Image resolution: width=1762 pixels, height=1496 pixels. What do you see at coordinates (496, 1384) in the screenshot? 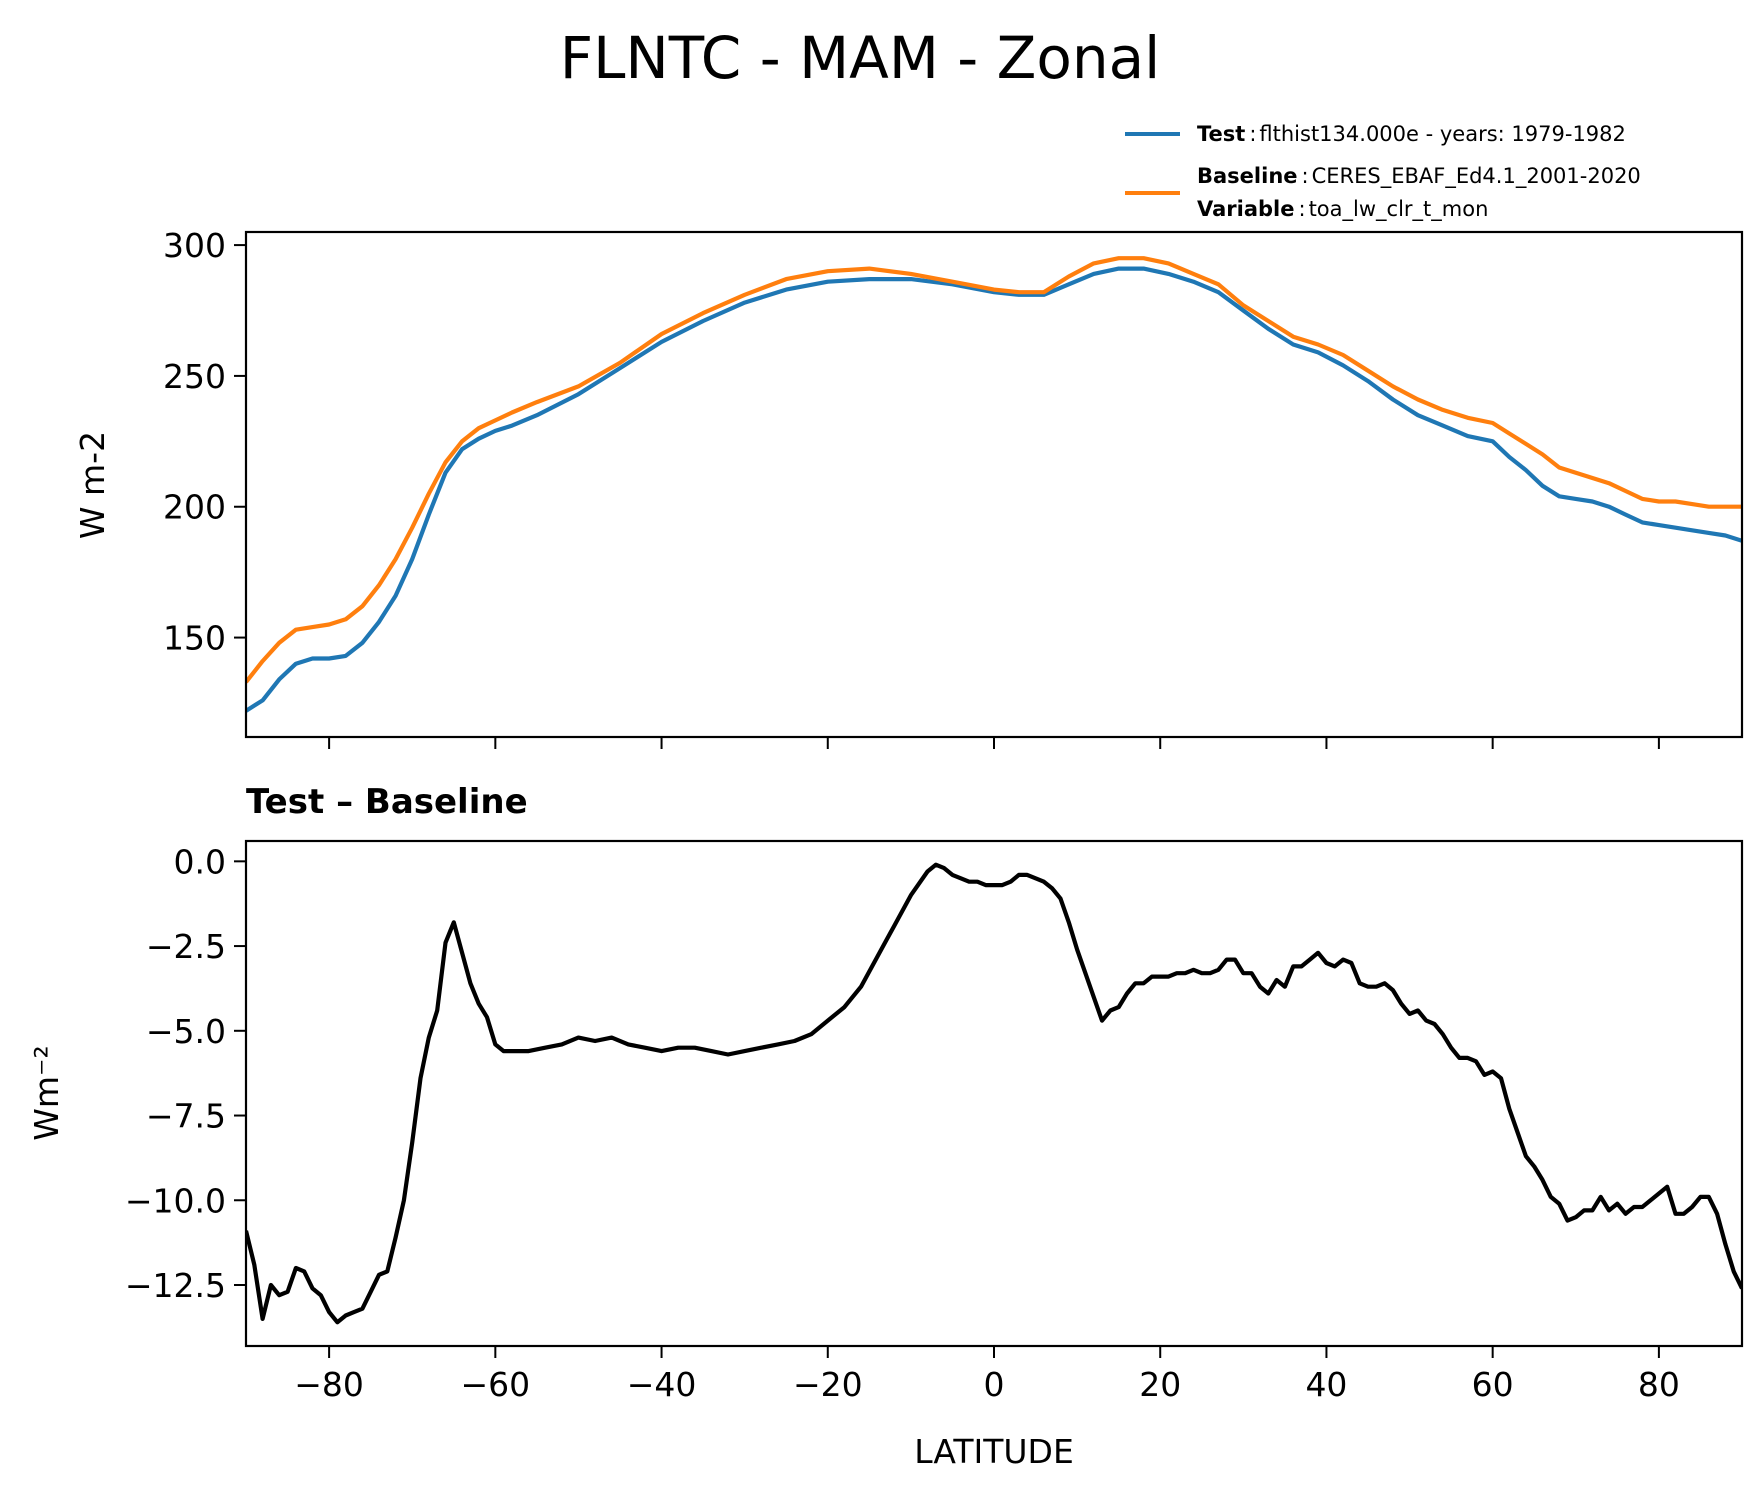
I see `bottom-x-tick-label: −60` at bounding box center [496, 1384].